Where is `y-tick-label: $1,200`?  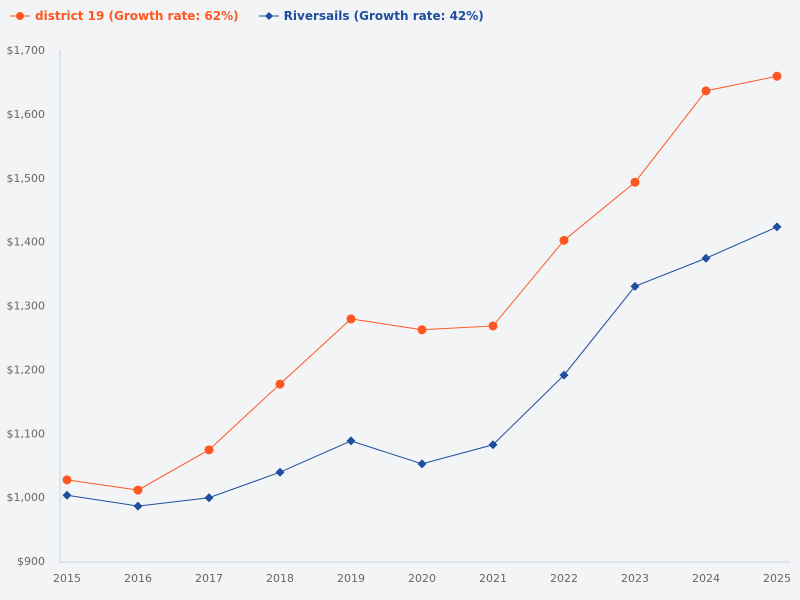 y-tick-label: $1,200 is located at coordinates (26, 369).